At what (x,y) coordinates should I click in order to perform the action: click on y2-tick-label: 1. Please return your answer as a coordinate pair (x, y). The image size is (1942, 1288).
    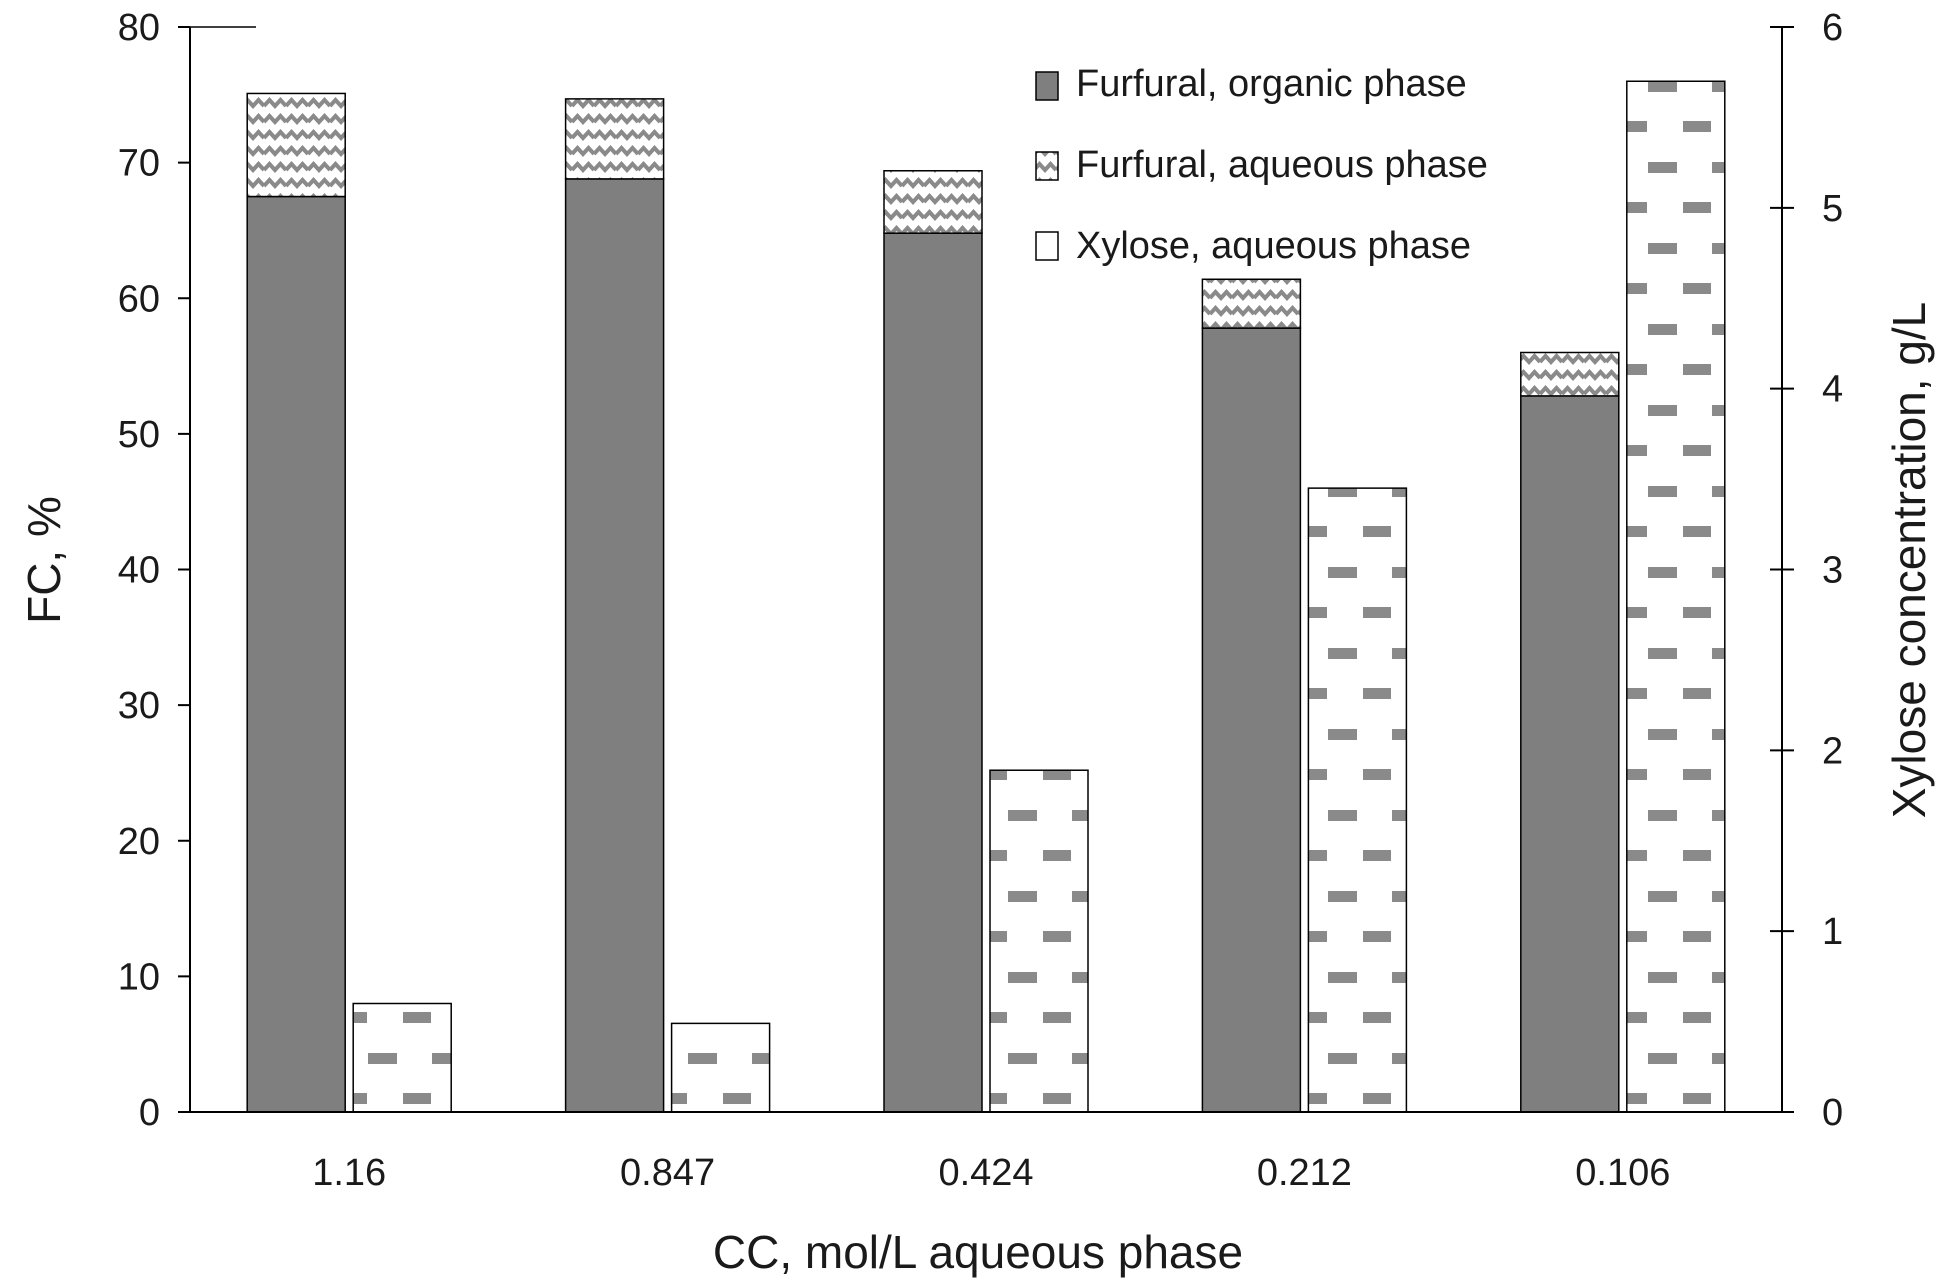
    Looking at the image, I should click on (1832, 932).